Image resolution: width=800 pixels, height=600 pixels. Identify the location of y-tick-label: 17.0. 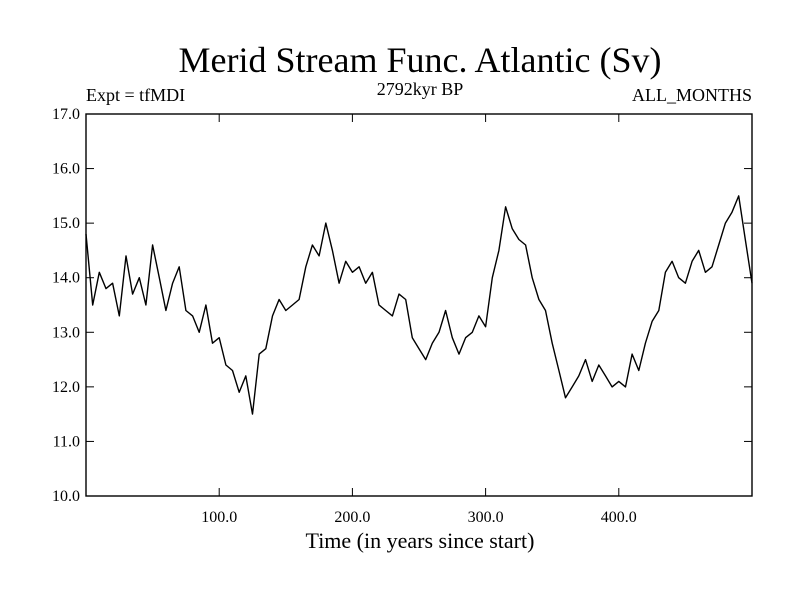
(66, 114).